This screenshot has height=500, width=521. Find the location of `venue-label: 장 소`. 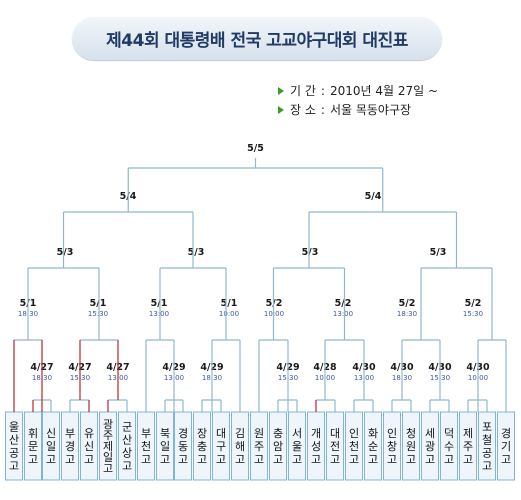

venue-label: 장 소 is located at coordinates (303, 110).